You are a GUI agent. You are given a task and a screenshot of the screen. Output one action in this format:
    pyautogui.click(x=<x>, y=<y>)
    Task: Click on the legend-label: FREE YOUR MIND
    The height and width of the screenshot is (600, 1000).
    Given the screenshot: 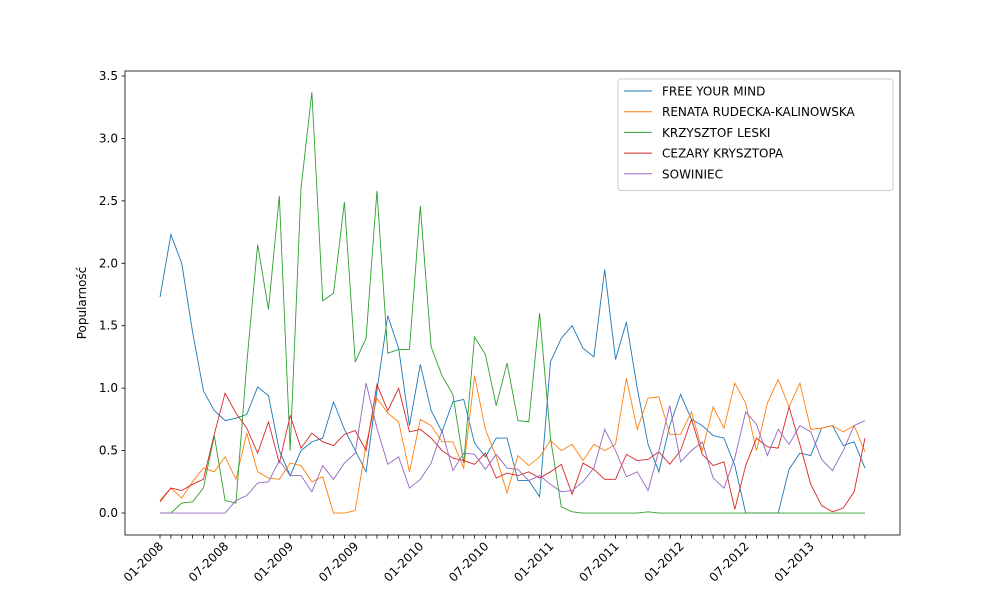 What is the action you would take?
    pyautogui.click(x=713, y=92)
    